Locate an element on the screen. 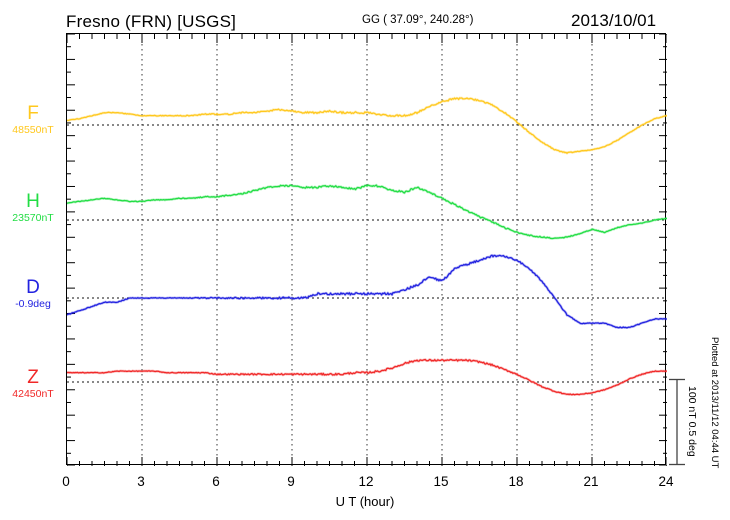 The image size is (730, 520). plotted-timestamp: Plotted at 2013/11/12 04:44 UT is located at coordinates (714, 403).